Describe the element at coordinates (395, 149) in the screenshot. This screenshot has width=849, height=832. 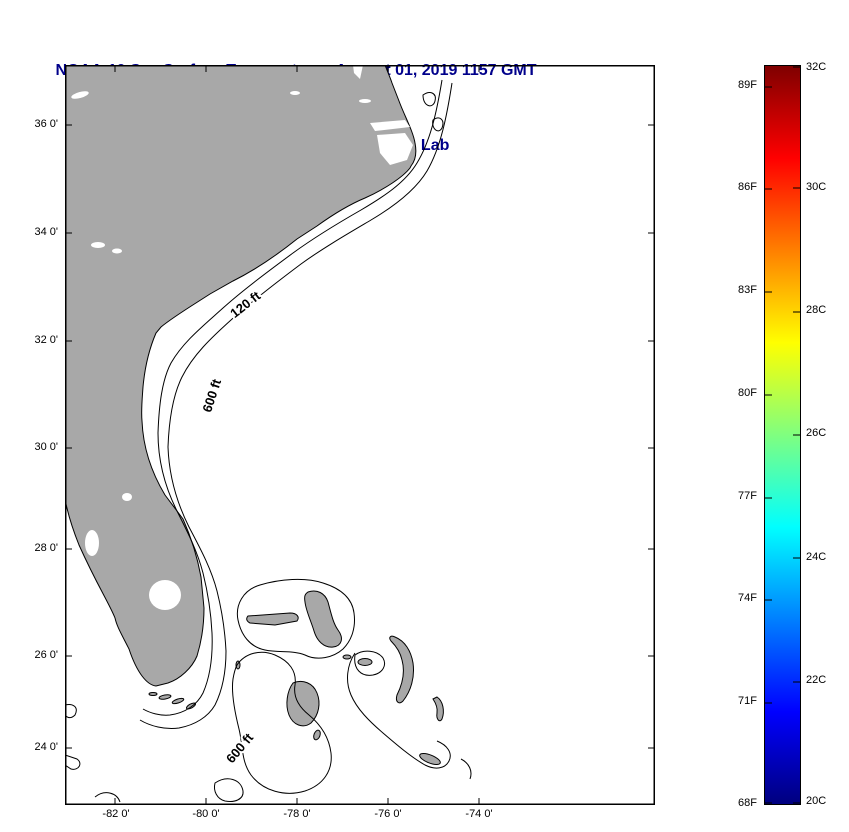
I see `pamlico-sound` at that location.